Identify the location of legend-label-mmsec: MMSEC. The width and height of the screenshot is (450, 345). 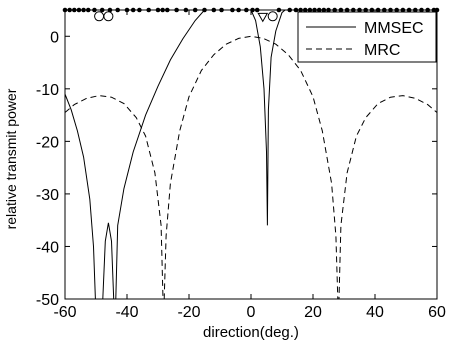
(394, 28).